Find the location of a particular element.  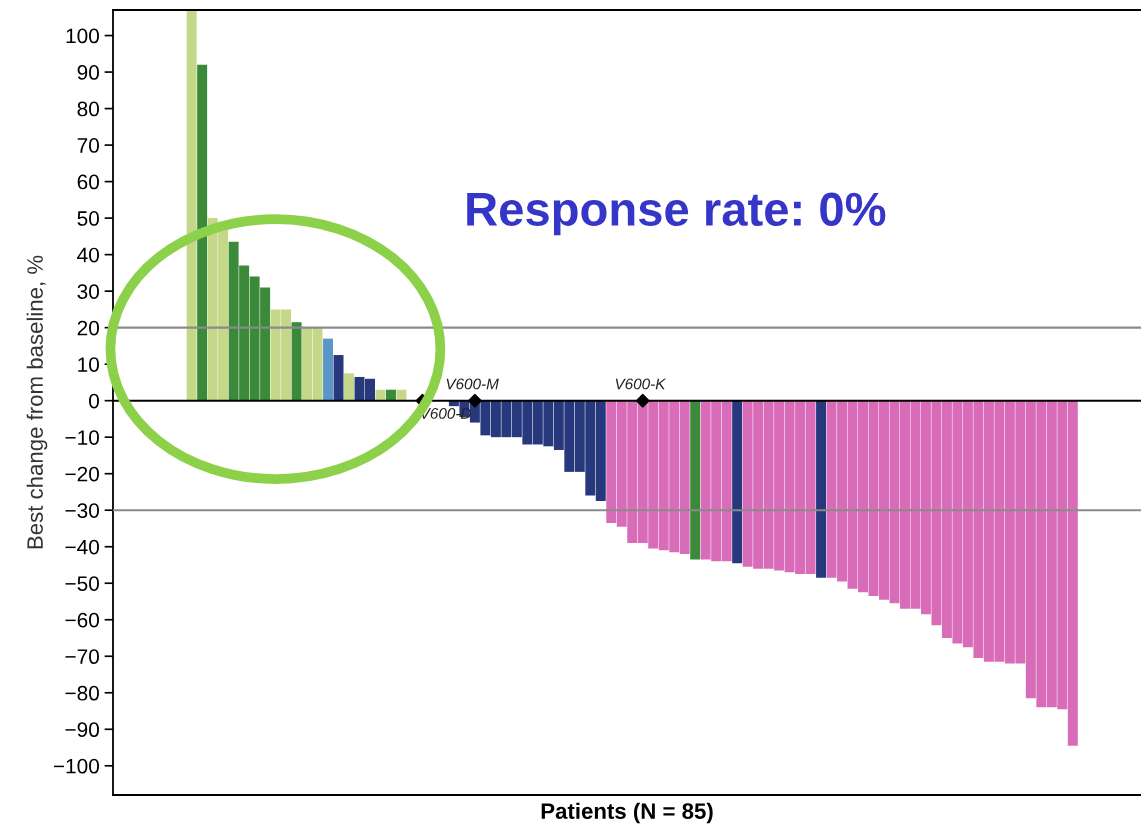

y-tick-label: 20 is located at coordinates (88, 328).